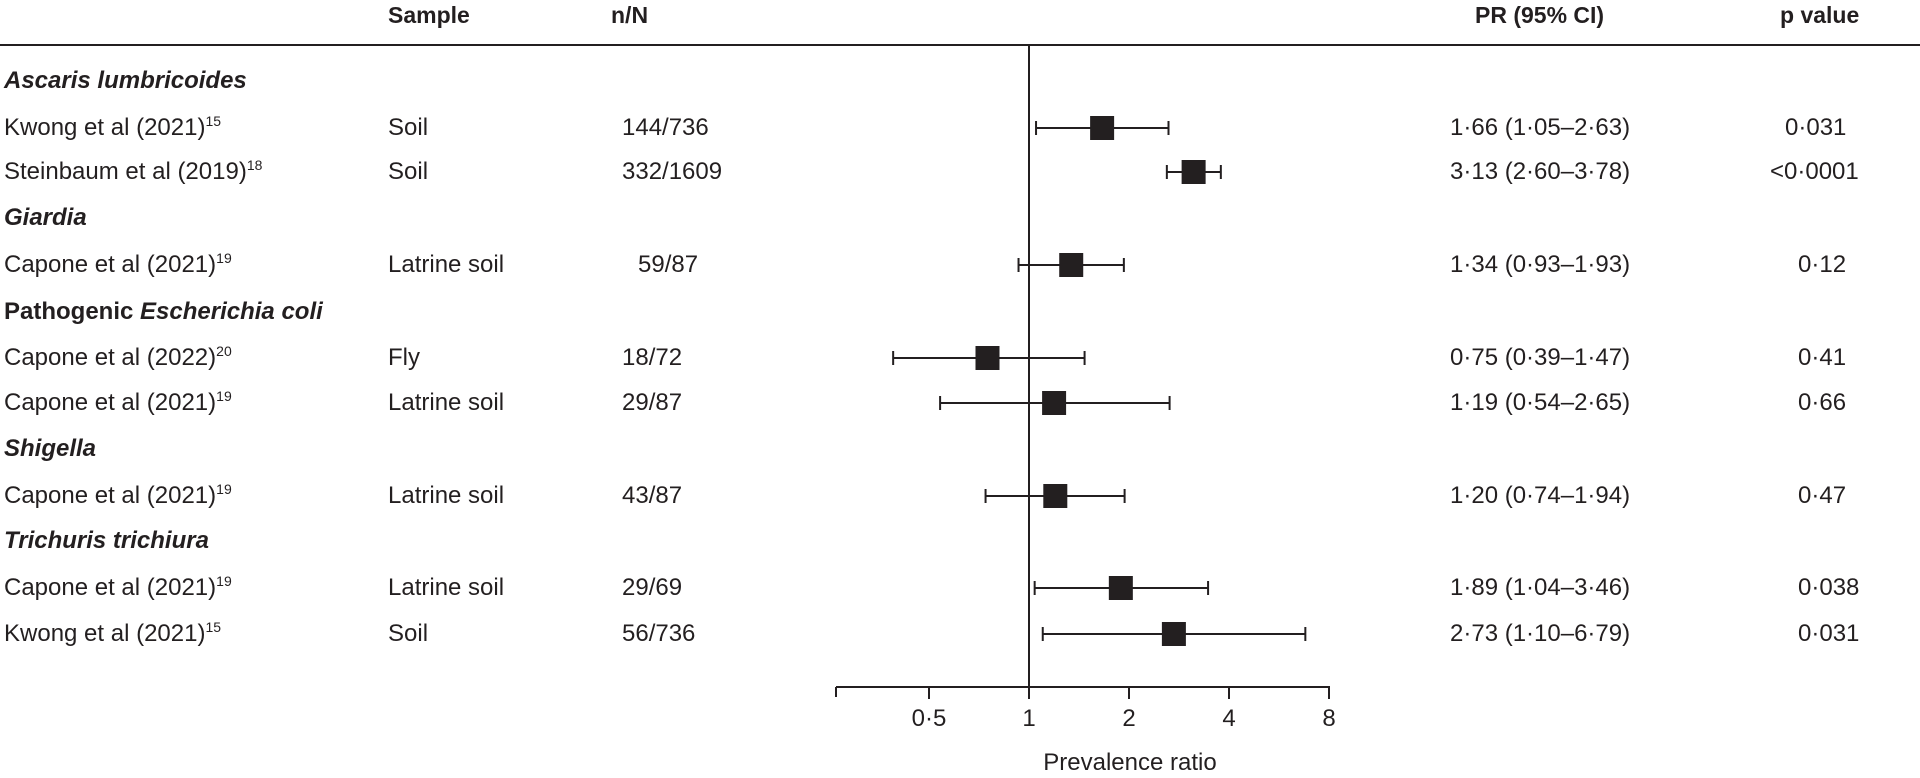 This screenshot has width=1920, height=778. I want to click on x-tick-label: 4, so click(1228, 718).